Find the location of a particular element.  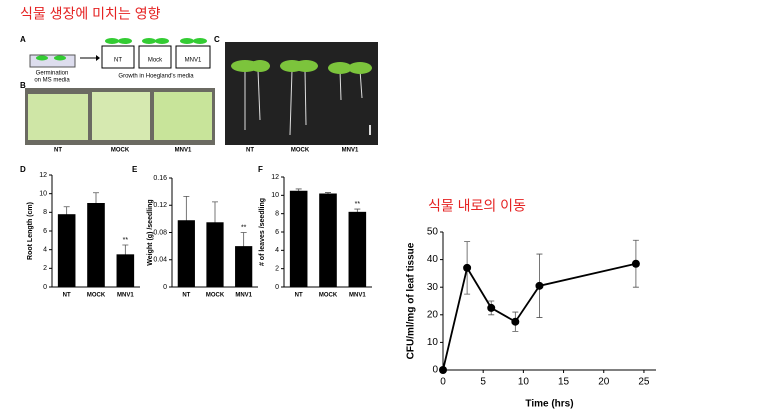

y-tick-label: 40 is located at coordinates (433, 259).